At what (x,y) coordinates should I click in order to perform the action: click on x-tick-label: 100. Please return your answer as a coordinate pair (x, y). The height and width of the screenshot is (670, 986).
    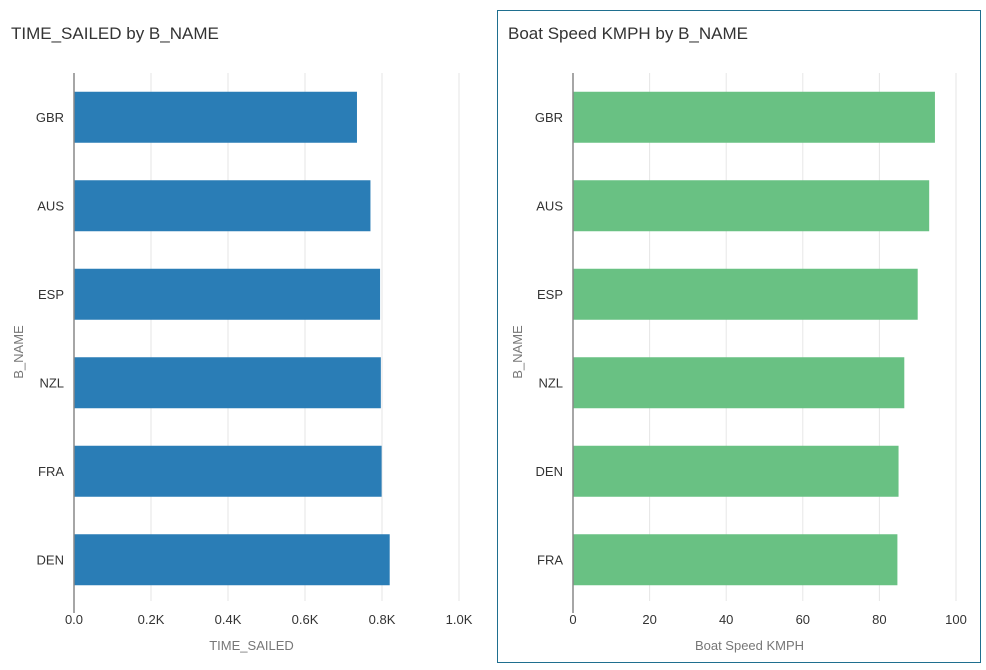
    Looking at the image, I should click on (956, 619).